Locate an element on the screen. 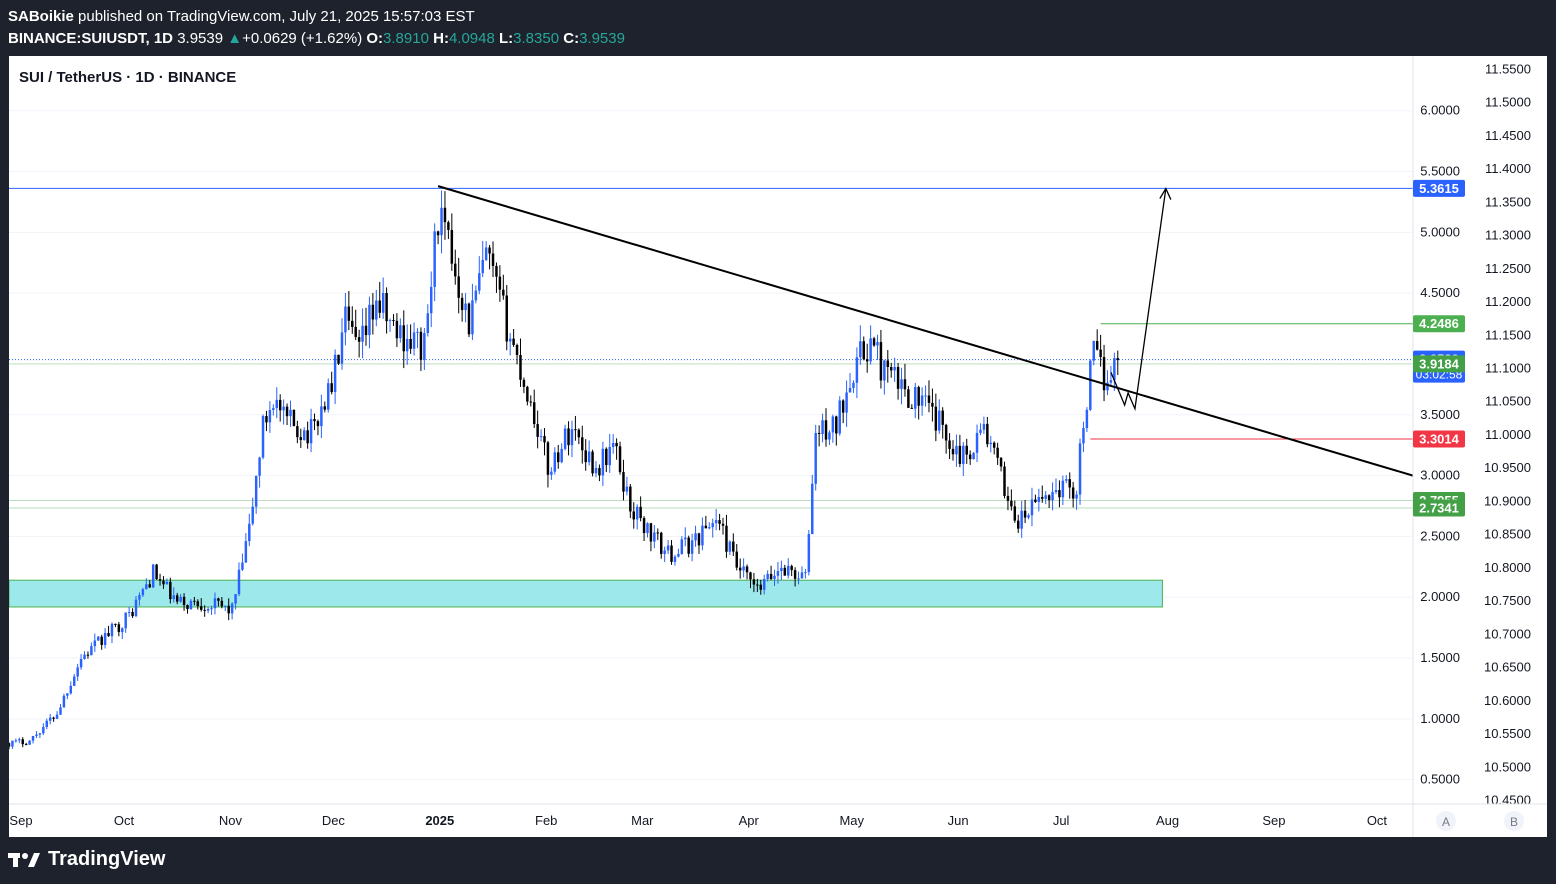 The height and width of the screenshot is (884, 1556). right-scale-tick: 11.4500 is located at coordinates (1508, 135).